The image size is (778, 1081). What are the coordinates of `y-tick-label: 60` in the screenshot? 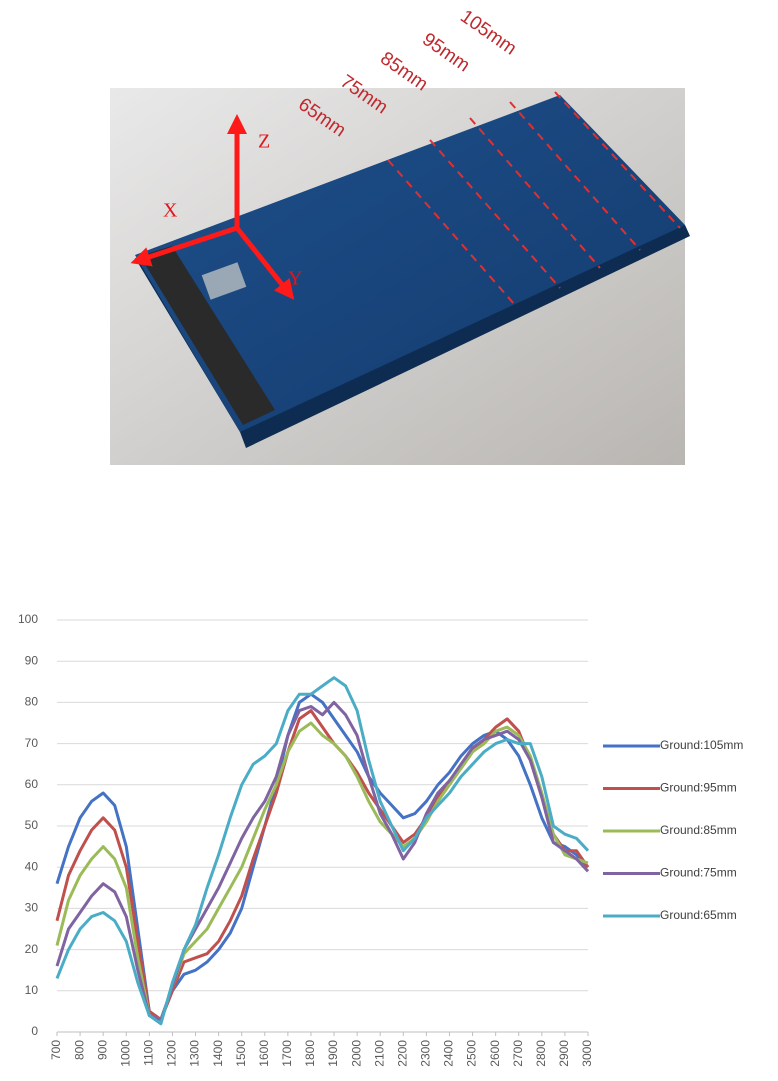 It's located at (32, 784).